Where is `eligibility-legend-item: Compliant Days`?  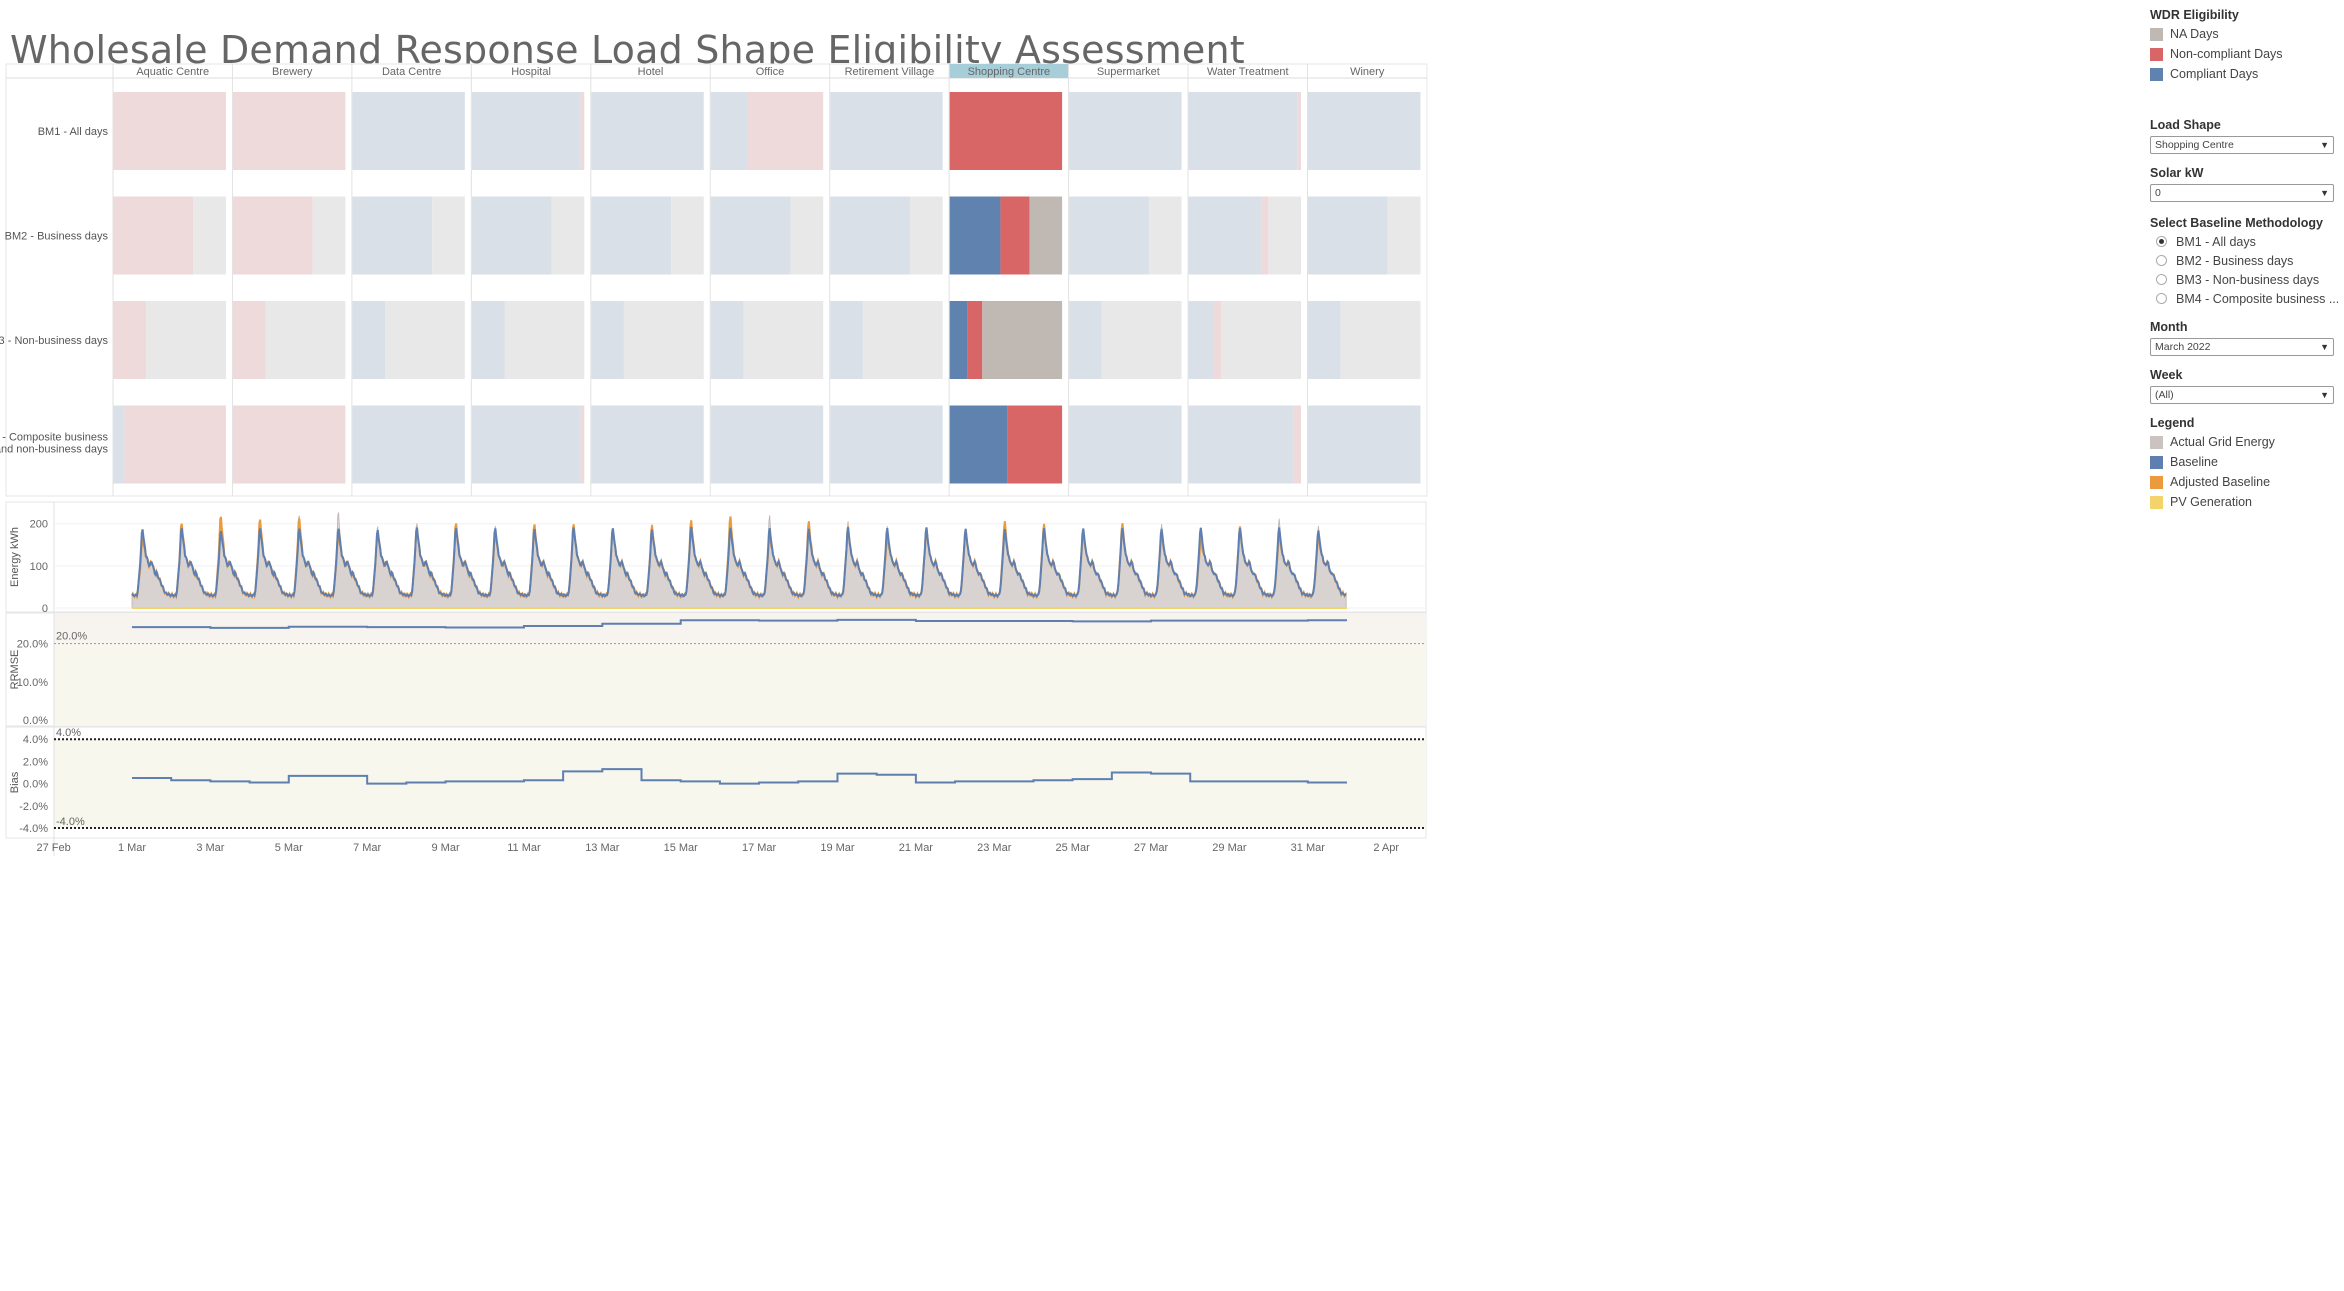
eligibility-legend-item: Compliant Days is located at coordinates (2245, 74).